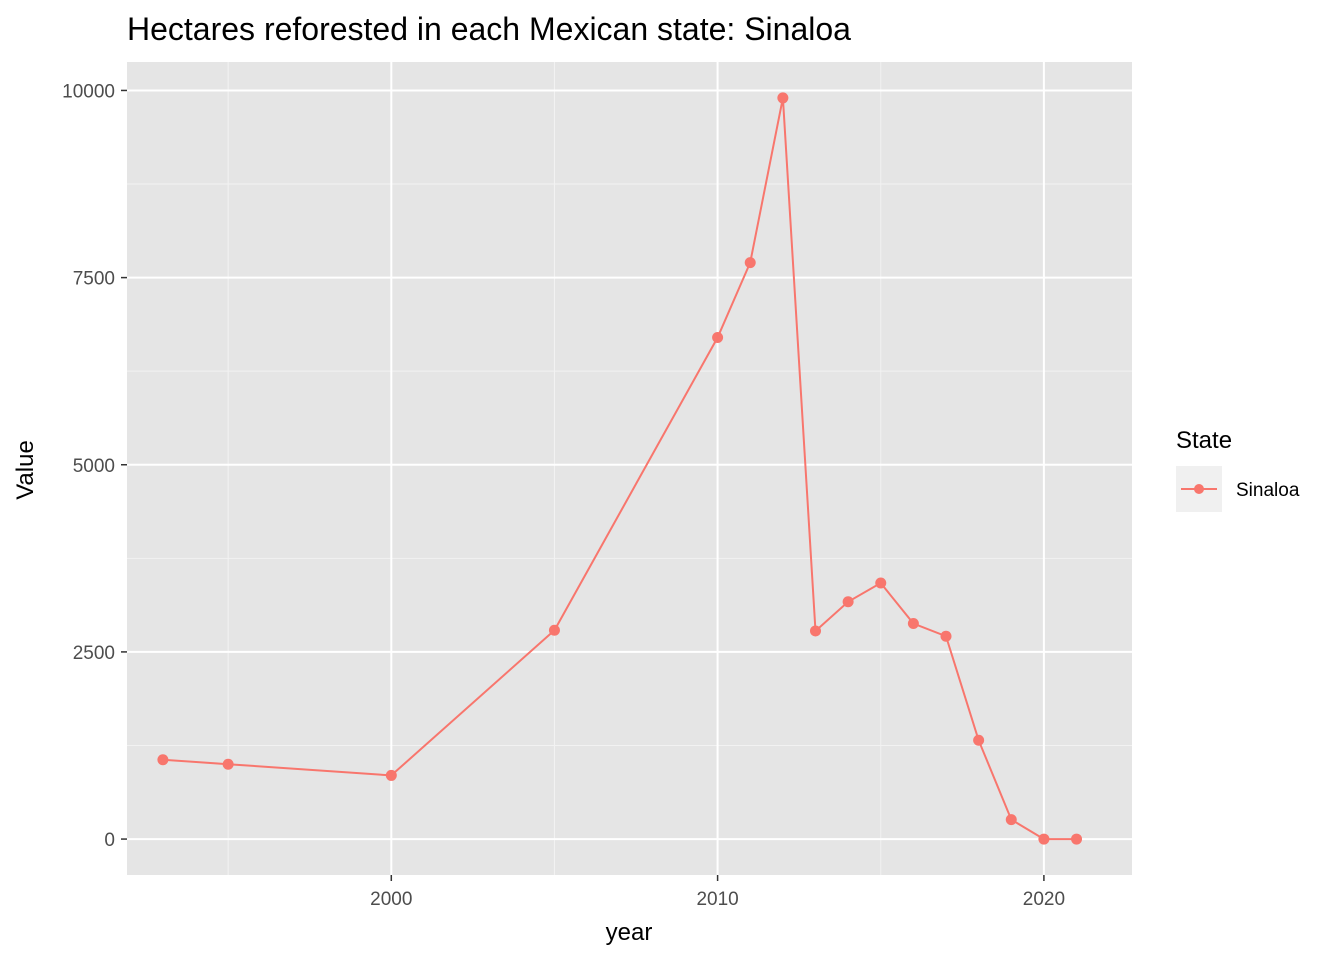 The image size is (1344, 960). I want to click on x-tick-label: 2000, so click(391, 899).